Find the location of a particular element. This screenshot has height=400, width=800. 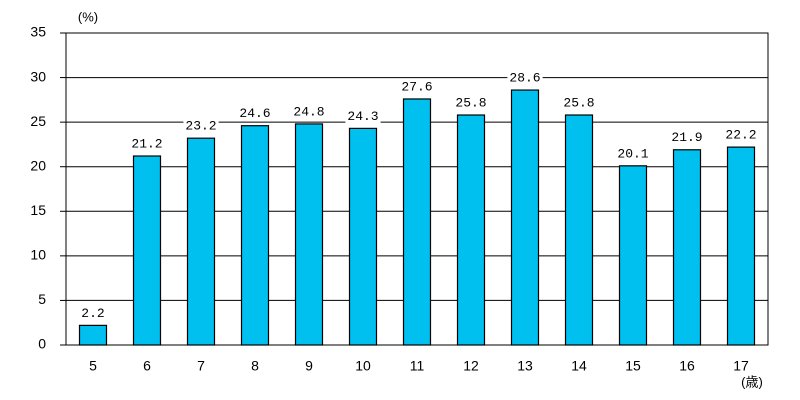

y-tick-label: 30 is located at coordinates (38, 76).